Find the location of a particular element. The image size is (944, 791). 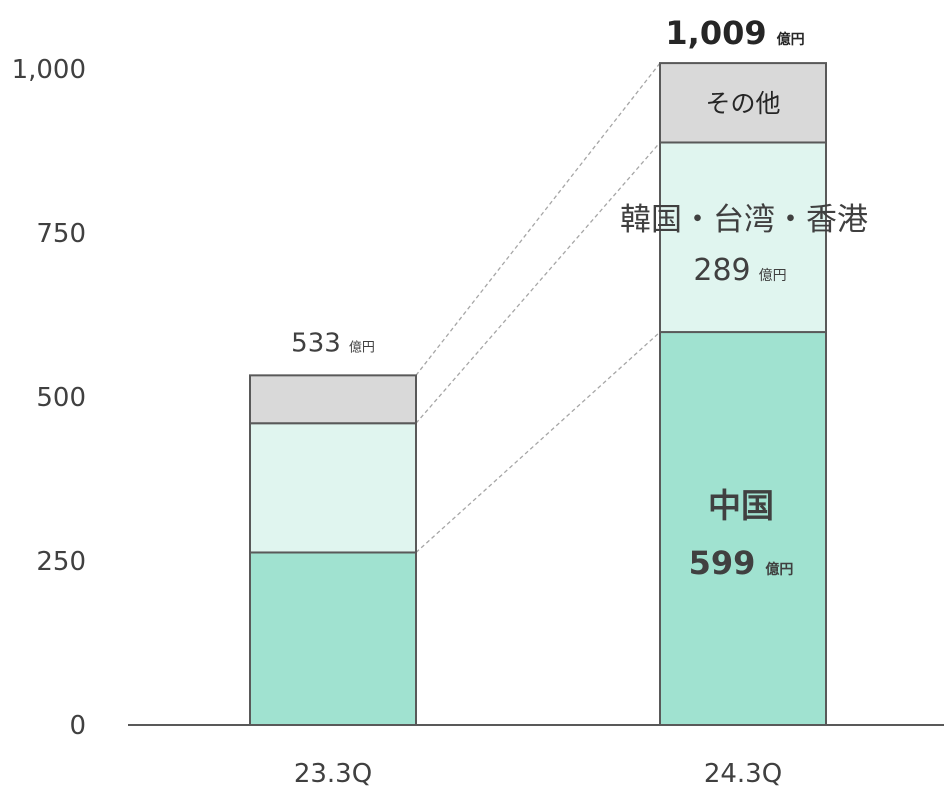

segment-label-other: その他 is located at coordinates (742, 103).